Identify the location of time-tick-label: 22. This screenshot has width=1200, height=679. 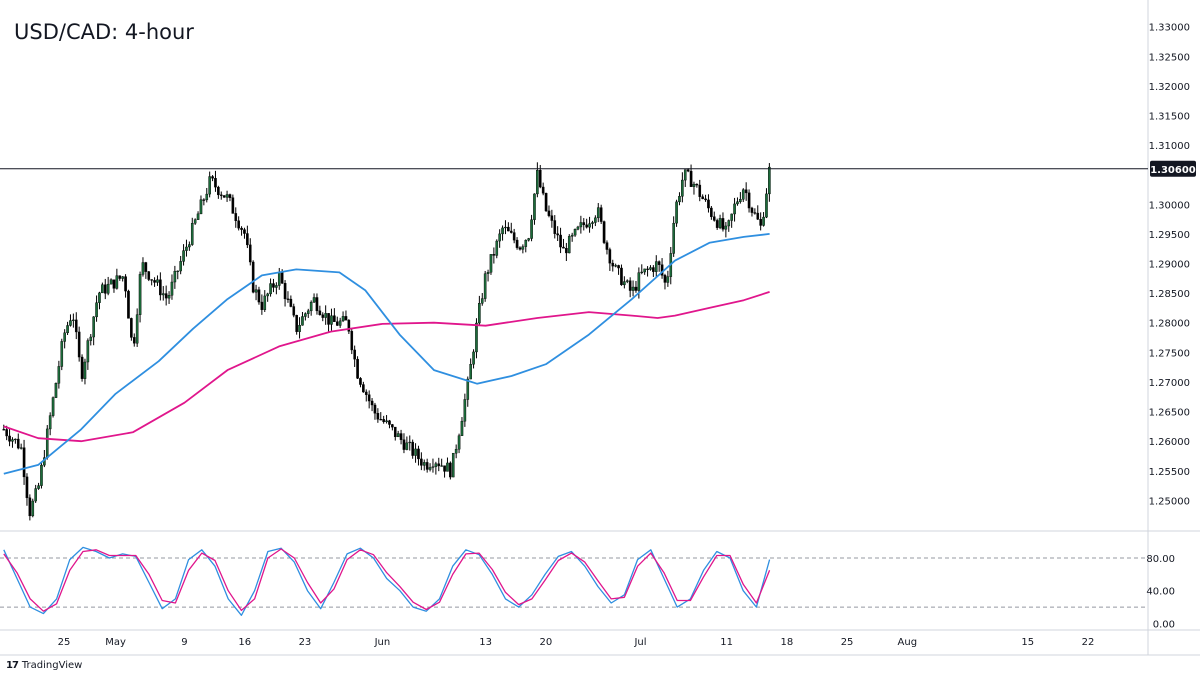
(1088, 642).